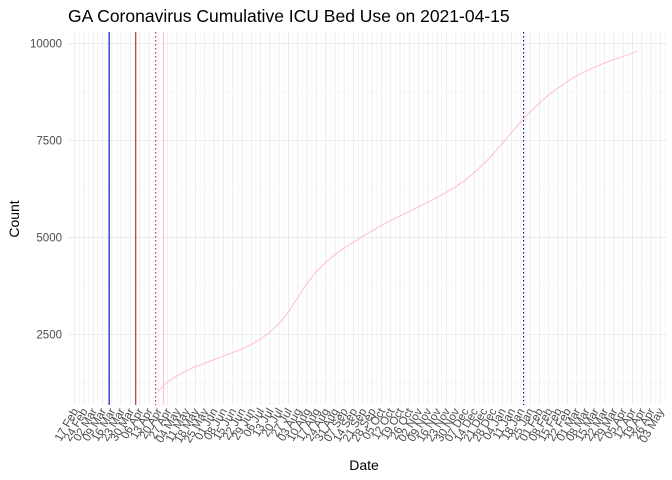  Describe the element at coordinates (14, 218) in the screenshot. I see `y-axis-title: Count` at that location.